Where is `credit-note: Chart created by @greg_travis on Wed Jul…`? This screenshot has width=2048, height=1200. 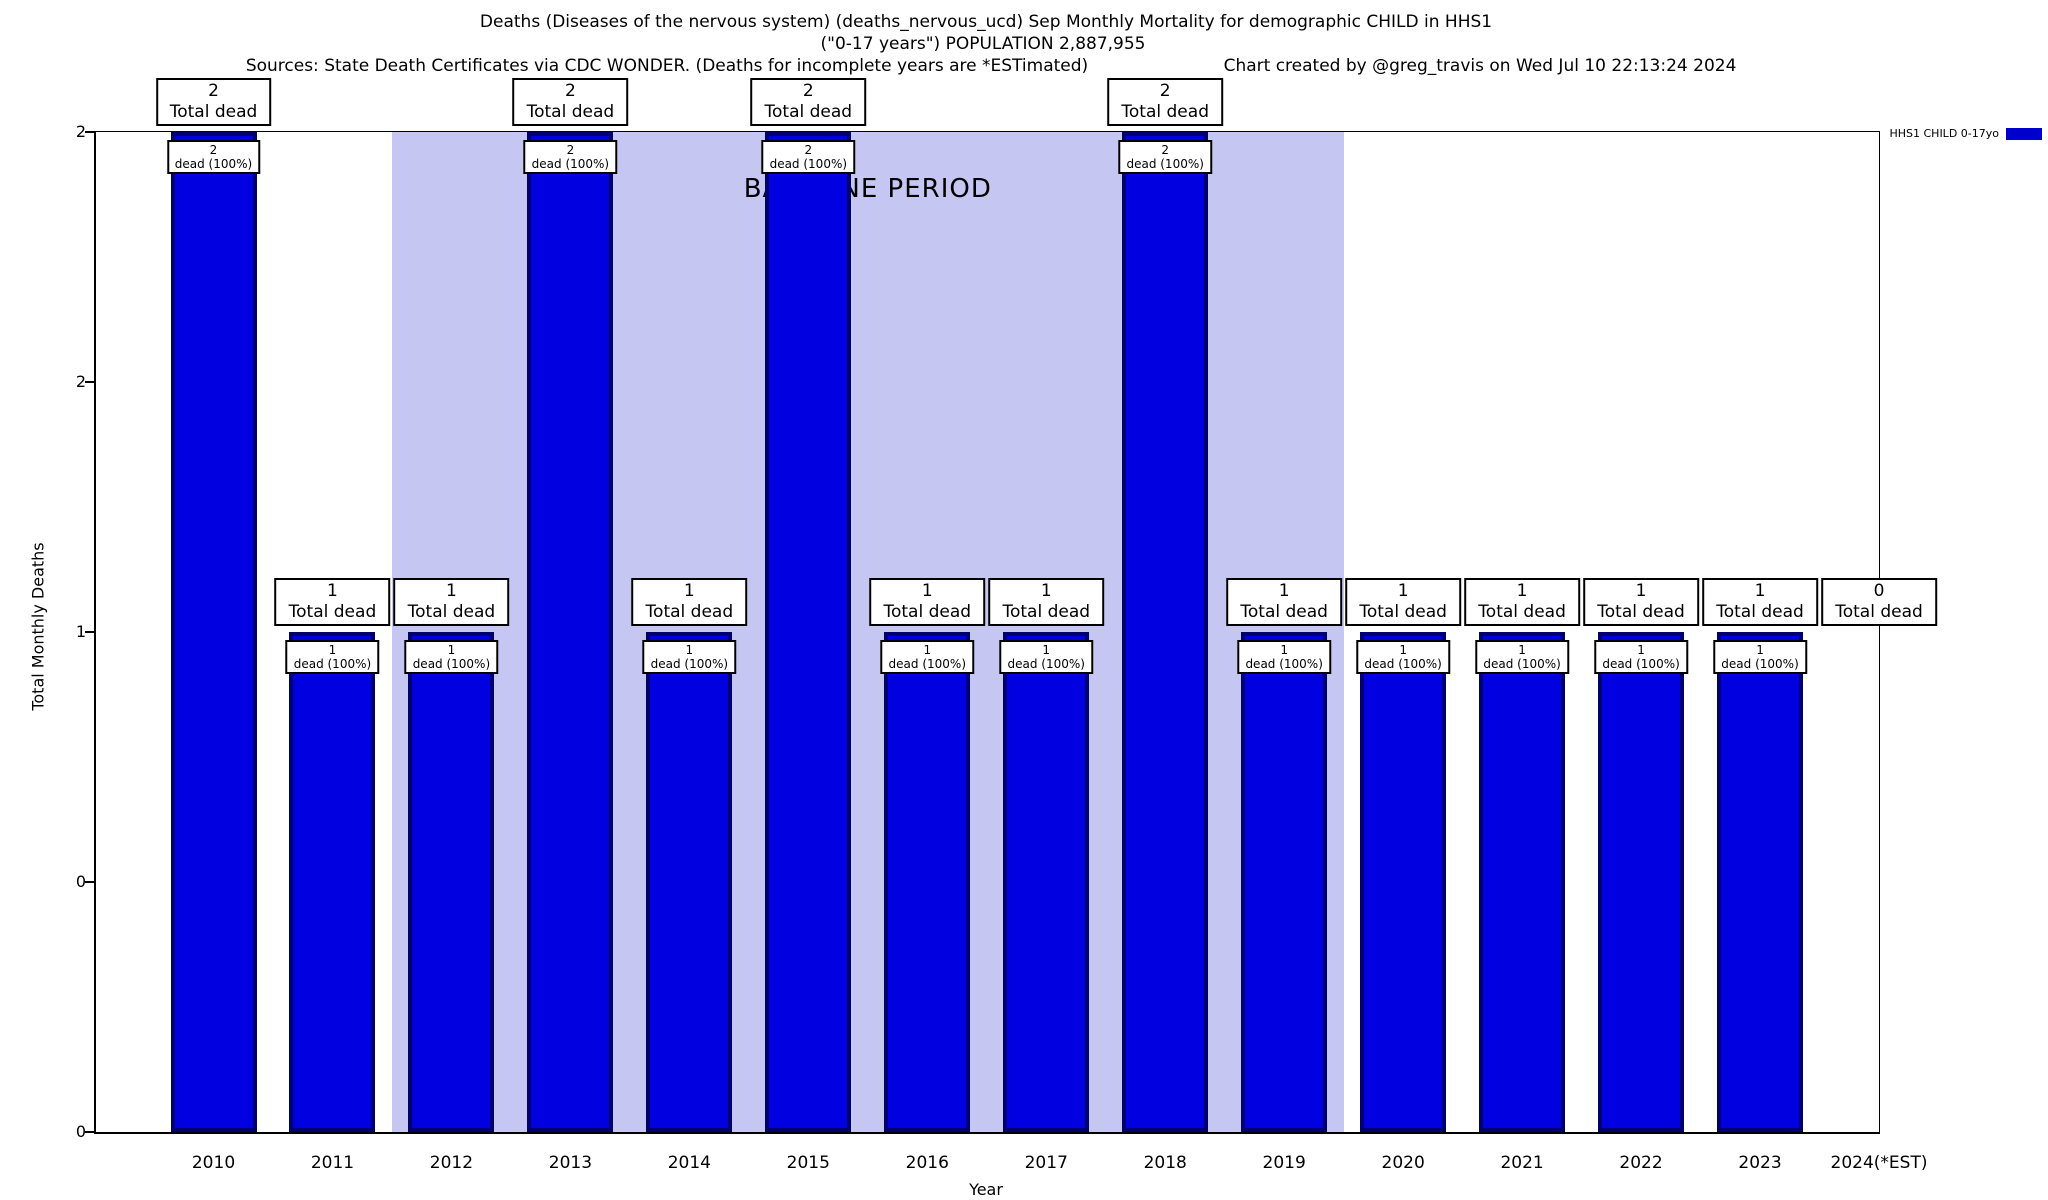 credit-note: Chart created by @greg_travis on Wed Jul… is located at coordinates (1480, 66).